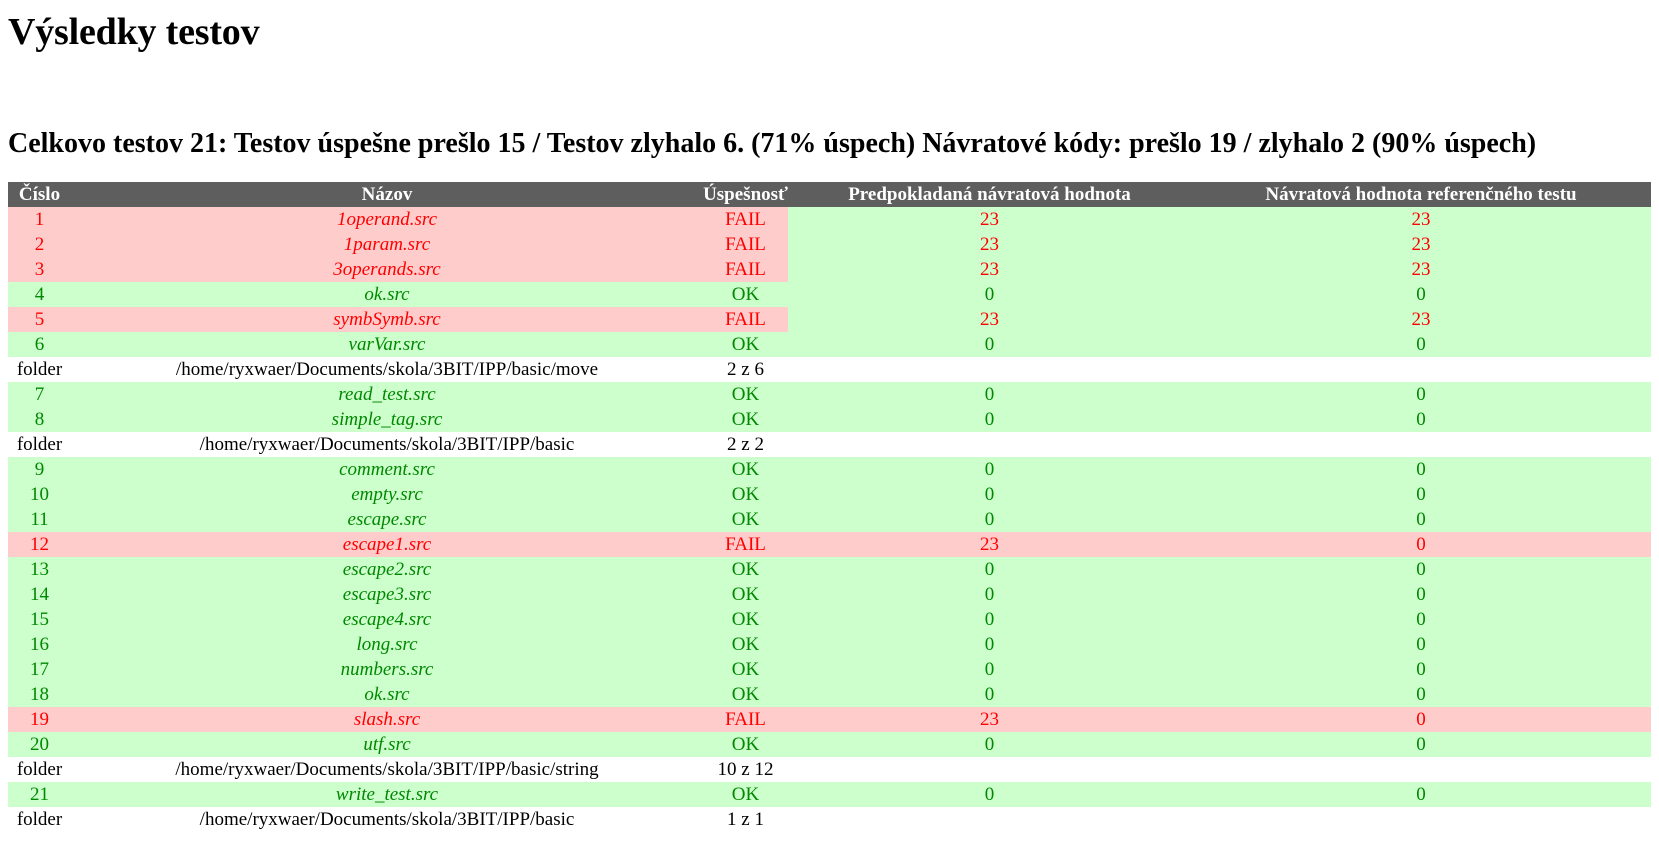 This screenshot has height=858, width=1659. I want to click on test-name: utf.src, so click(387, 744).